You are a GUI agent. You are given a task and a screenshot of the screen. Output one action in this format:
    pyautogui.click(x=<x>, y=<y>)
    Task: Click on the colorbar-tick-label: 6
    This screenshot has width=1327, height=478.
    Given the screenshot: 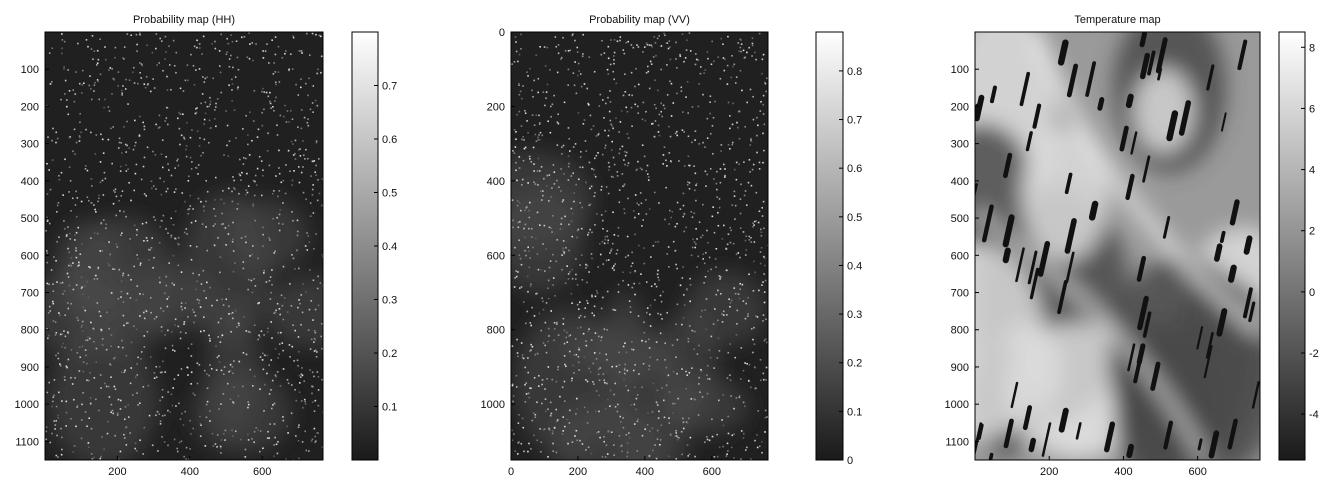 What is the action you would take?
    pyautogui.click(x=1312, y=109)
    